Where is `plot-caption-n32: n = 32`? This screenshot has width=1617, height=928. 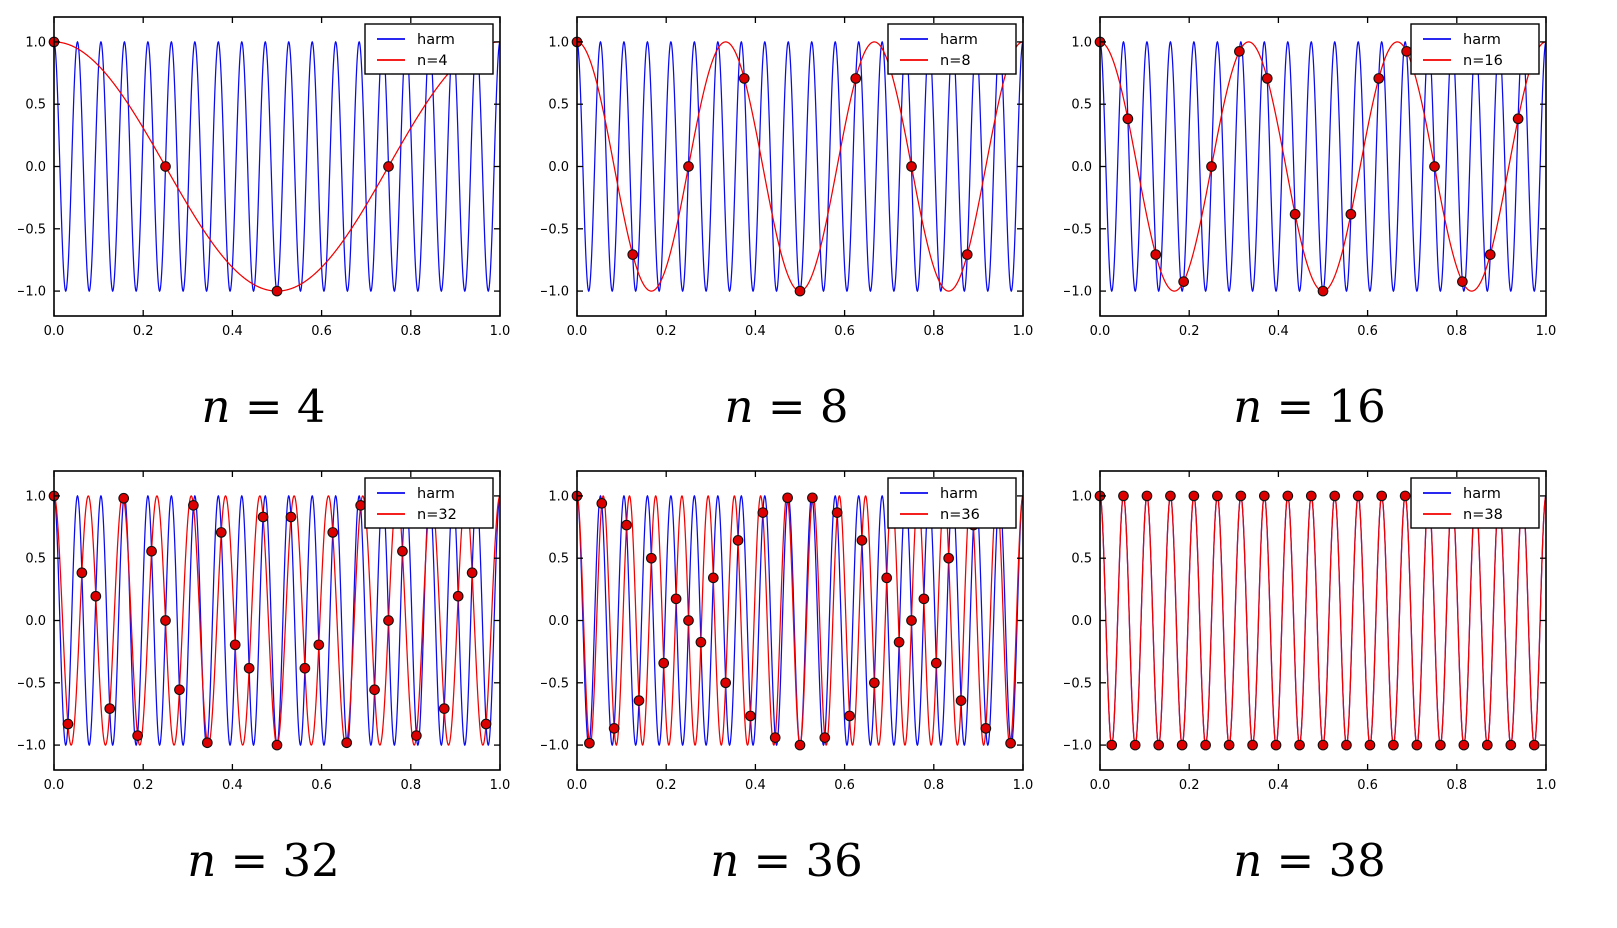 plot-caption-n32: n = 32 is located at coordinates (263, 861).